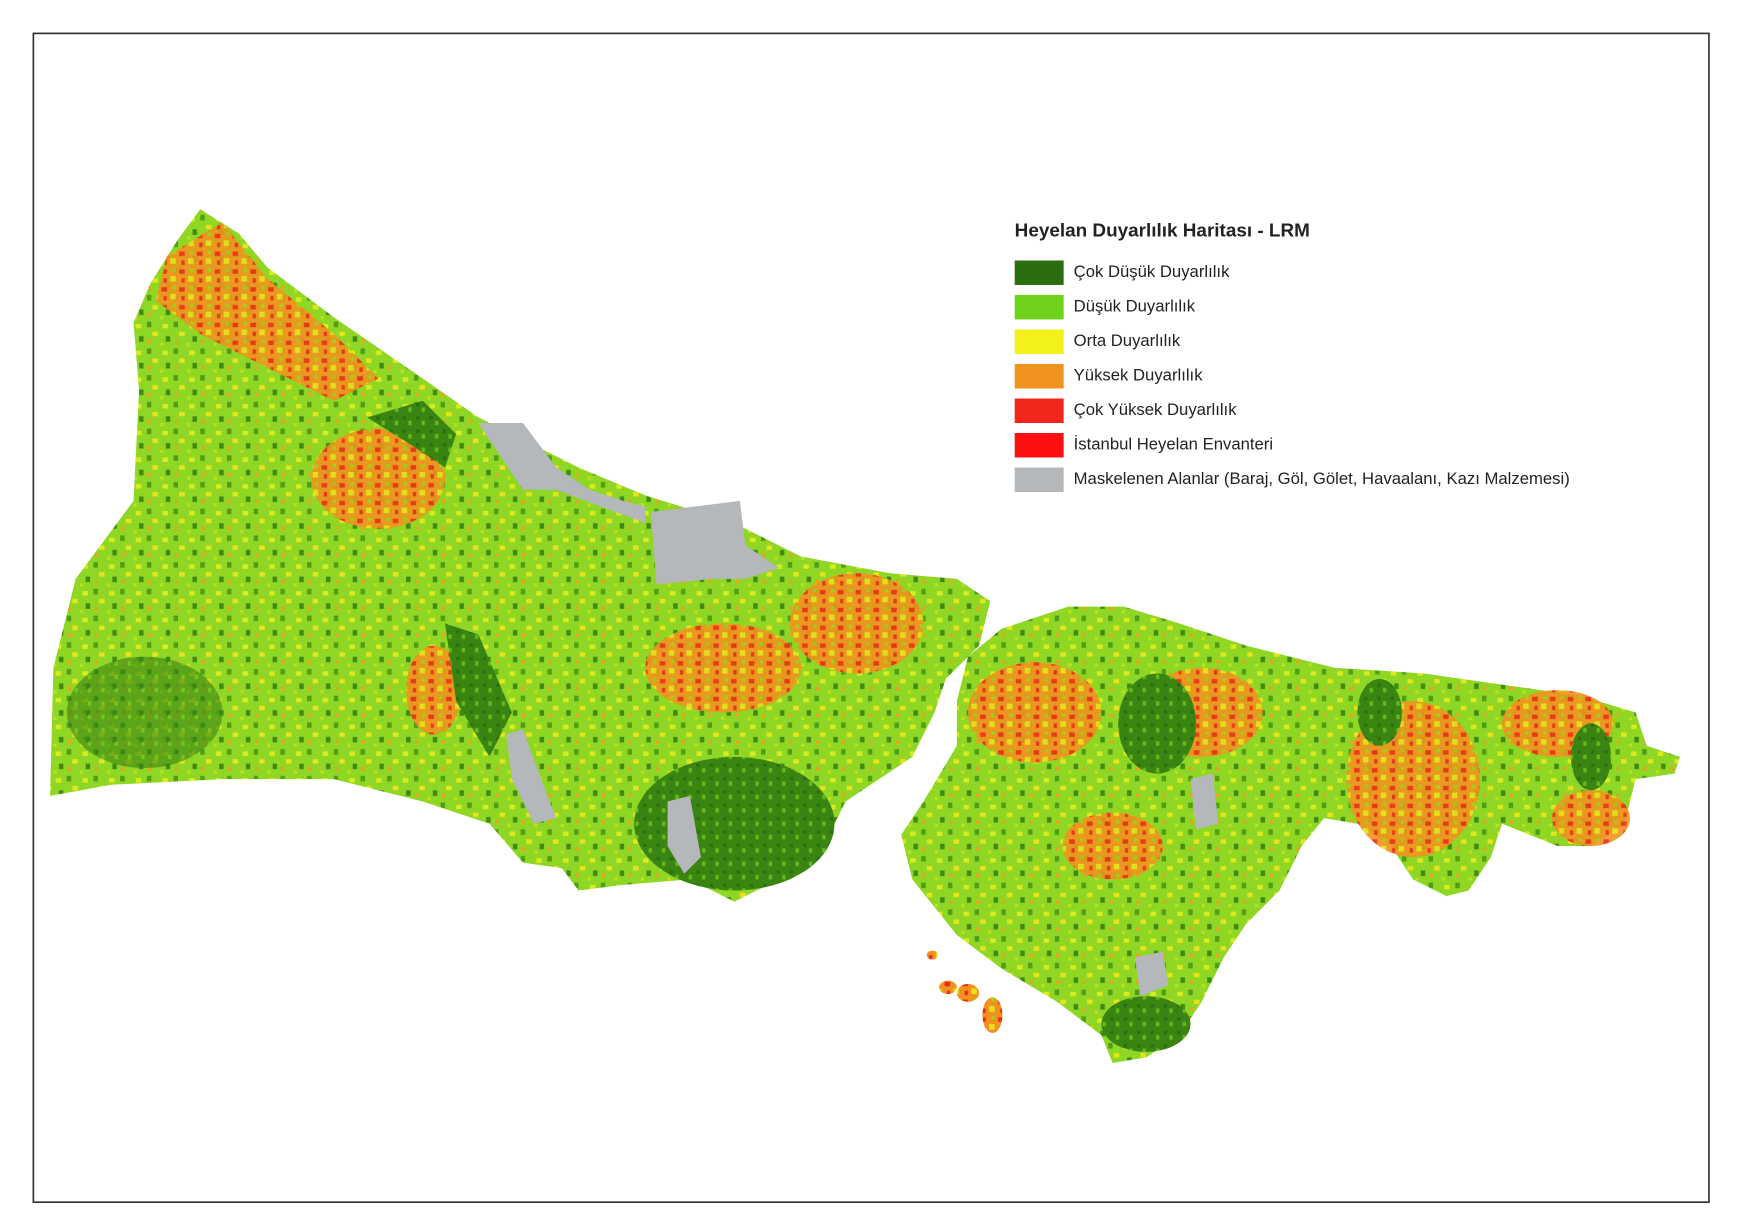 The height and width of the screenshot is (1230, 1739). I want to click on legend-label: Yüksek Duyarlılık, so click(1139, 375).